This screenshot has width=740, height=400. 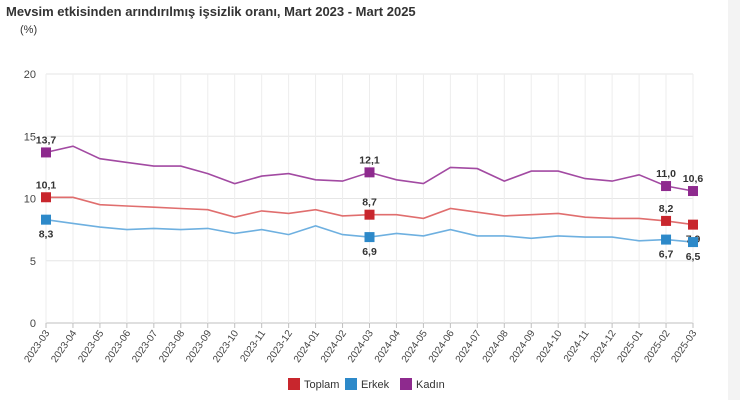 What do you see at coordinates (64, 346) in the screenshot?
I see `x-tick-label: 2023-04` at bounding box center [64, 346].